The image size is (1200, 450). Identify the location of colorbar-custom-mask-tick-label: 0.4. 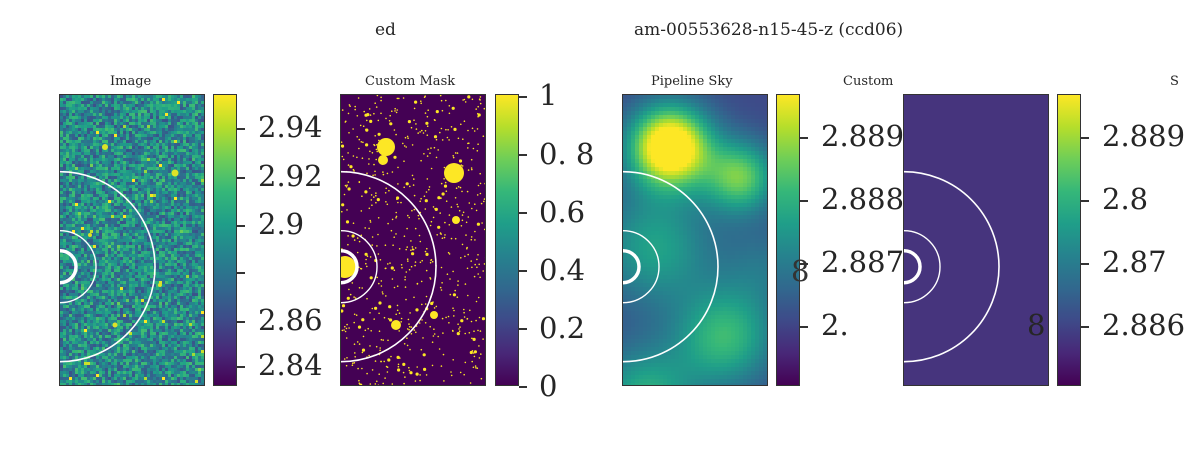
(562, 270).